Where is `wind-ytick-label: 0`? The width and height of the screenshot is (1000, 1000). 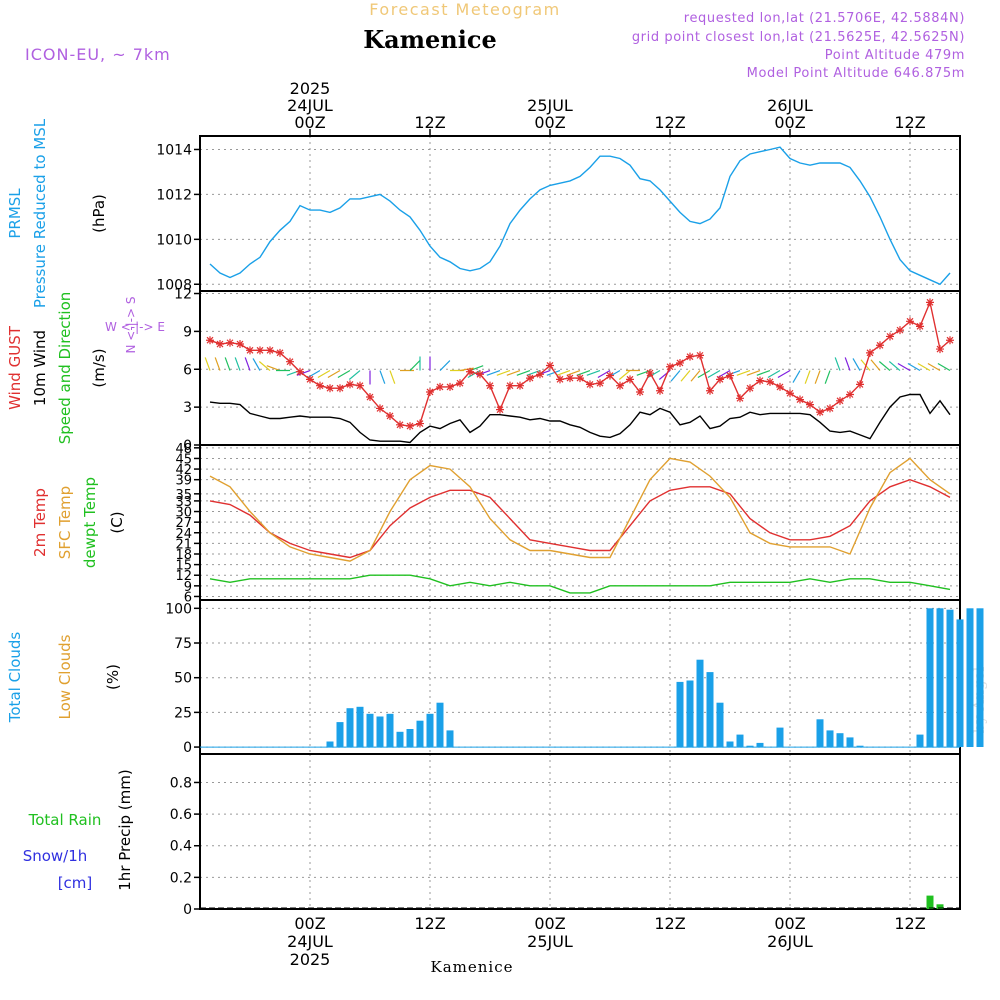 wind-ytick-label: 0 is located at coordinates (187, 446).